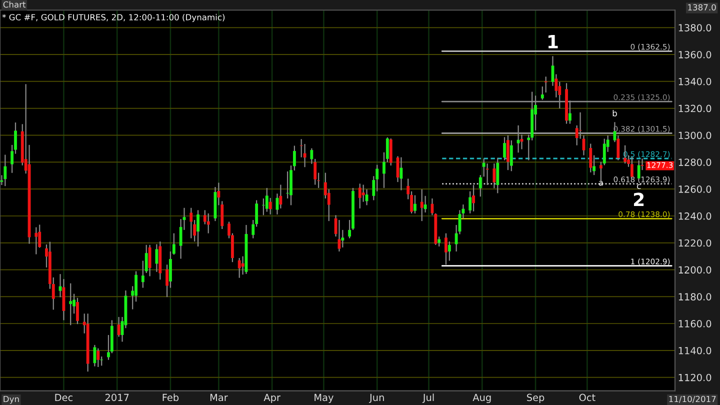 Image resolution: width=720 pixels, height=405 pixels. What do you see at coordinates (695, 162) in the screenshot?
I see `y-tick-label: 1280.0` at bounding box center [695, 162].